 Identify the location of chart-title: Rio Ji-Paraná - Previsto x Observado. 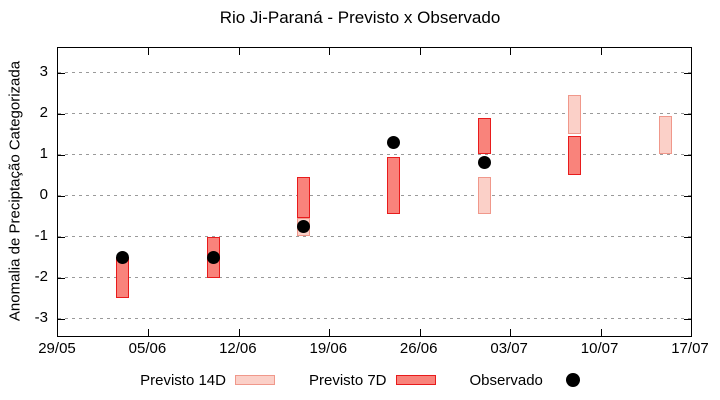
(360, 17).